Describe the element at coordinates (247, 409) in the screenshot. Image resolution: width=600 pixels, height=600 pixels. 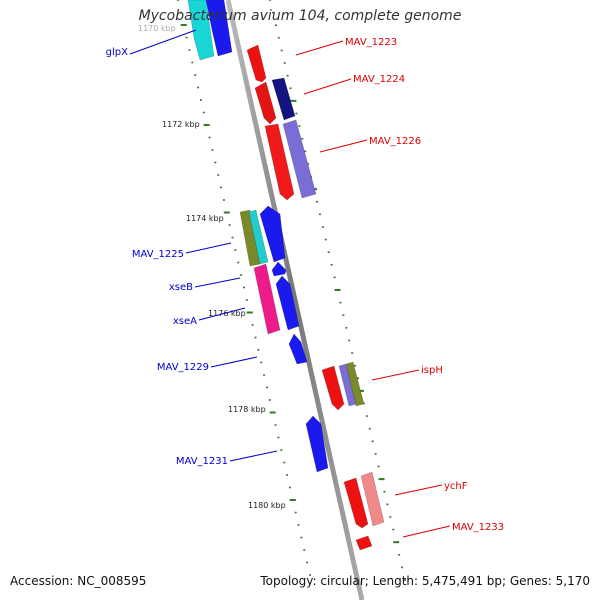
I see `ruler-label: 1178 kbp` at that location.